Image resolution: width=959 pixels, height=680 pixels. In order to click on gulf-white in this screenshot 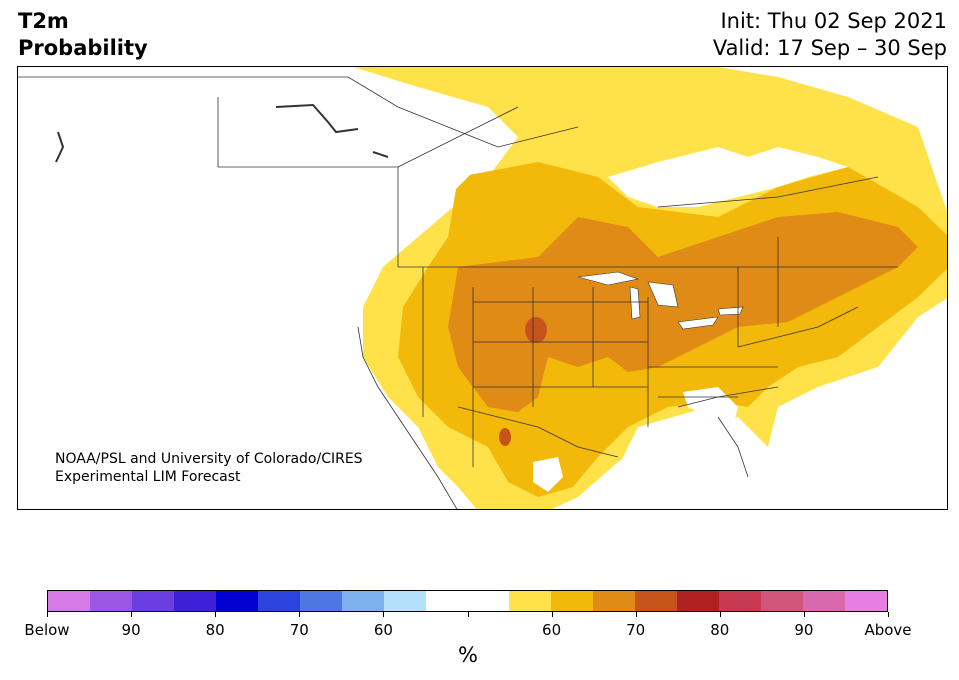, I will do `click(721, 468)`.